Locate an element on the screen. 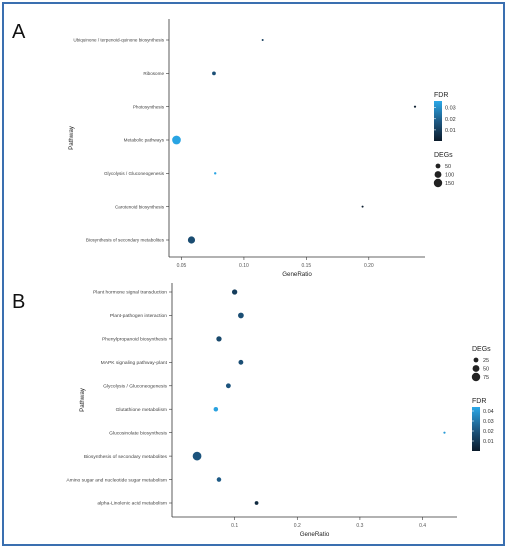 This screenshot has height=550, width=509. panel-label-b: B is located at coordinates (18, 302).